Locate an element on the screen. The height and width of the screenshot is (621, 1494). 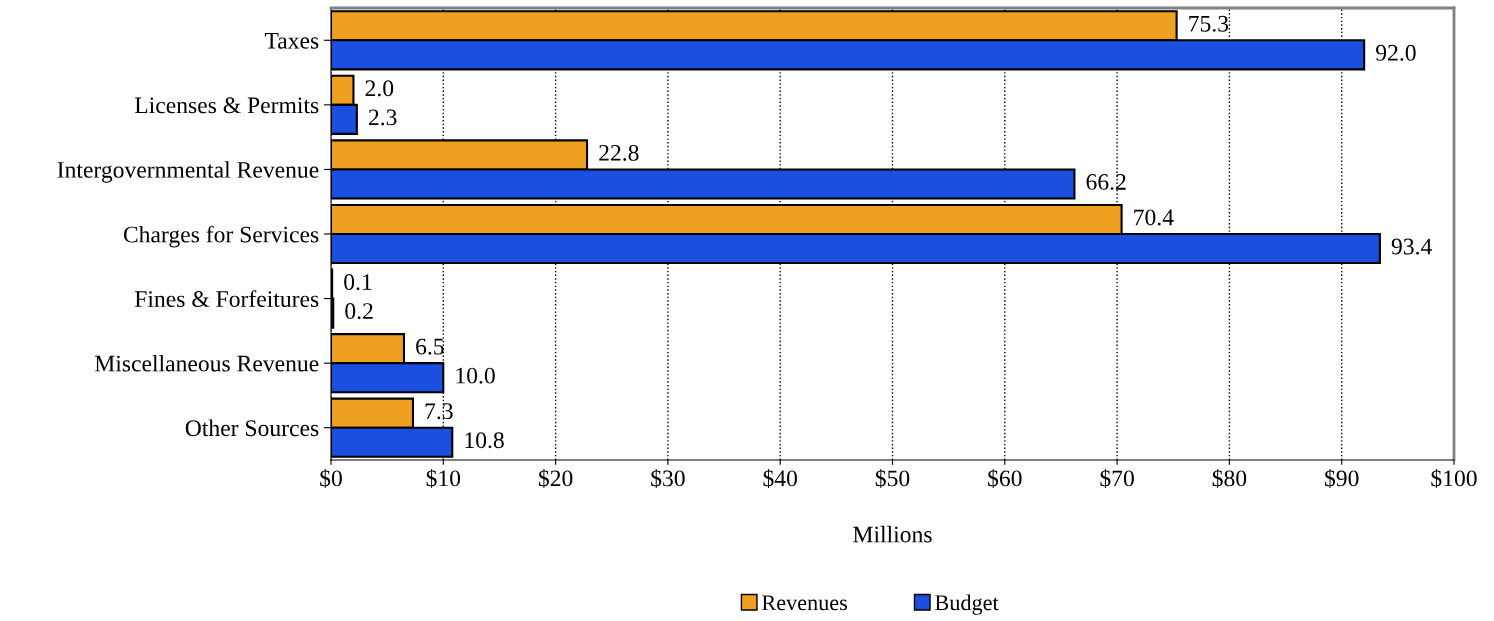
data-label: 70.4 is located at coordinates (1154, 217).